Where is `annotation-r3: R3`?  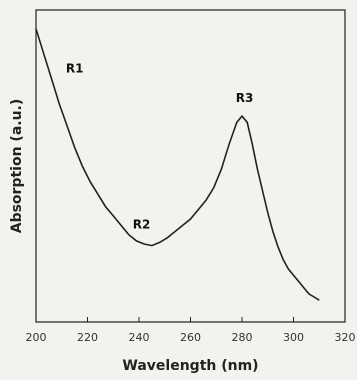 annotation-r3: R3 is located at coordinates (245, 98).